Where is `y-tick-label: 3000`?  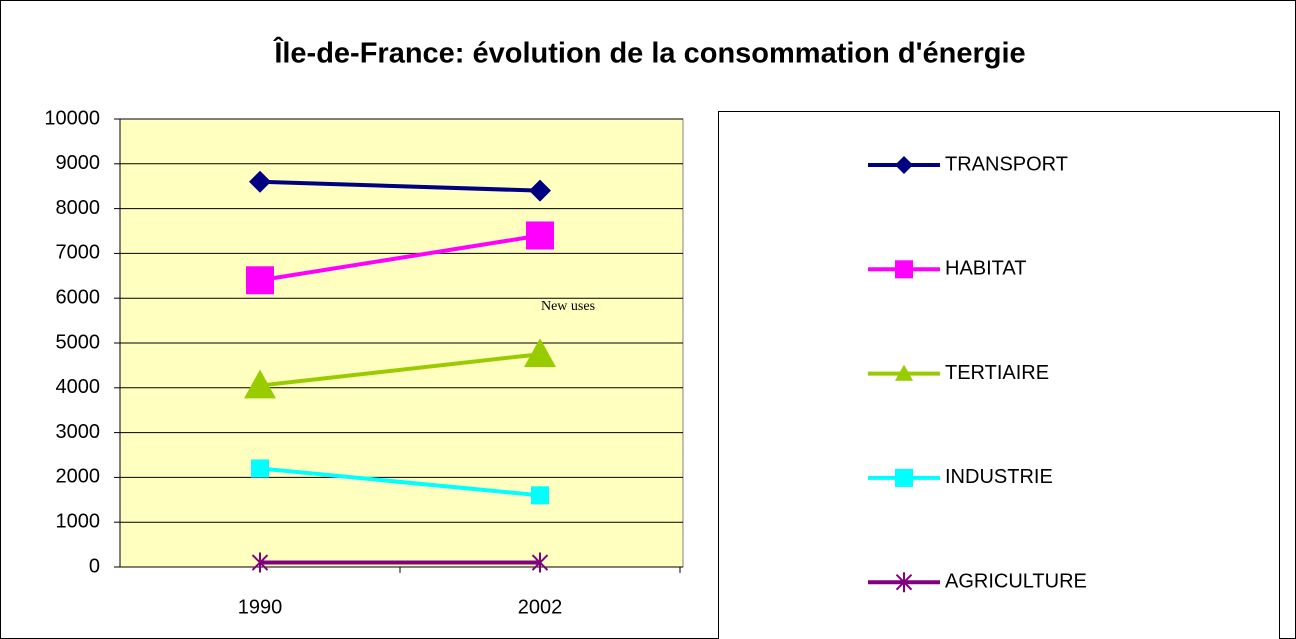
y-tick-label: 3000 is located at coordinates (78, 432).